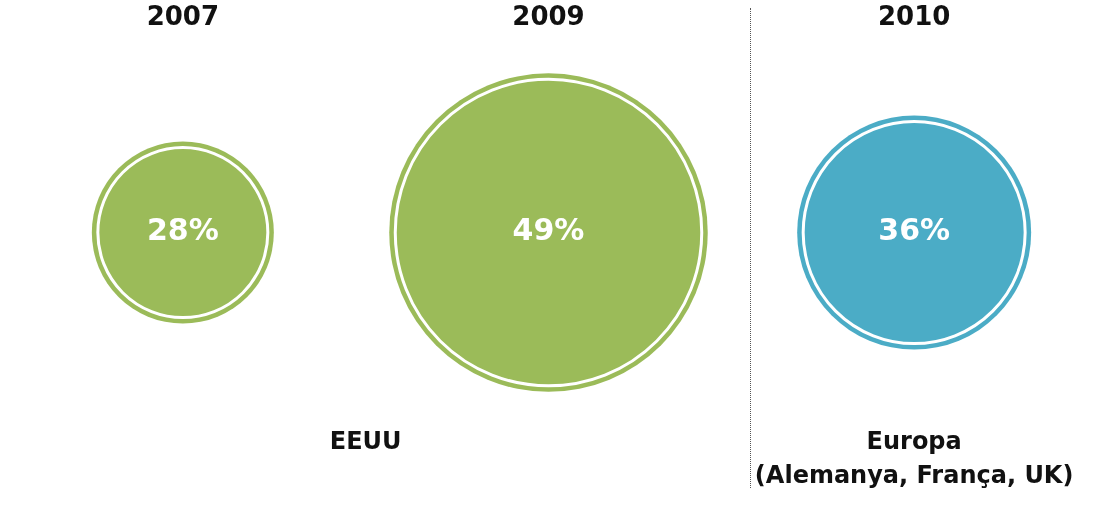 The image size is (1097, 506). I want to click on data-label: 28%, so click(182, 230).